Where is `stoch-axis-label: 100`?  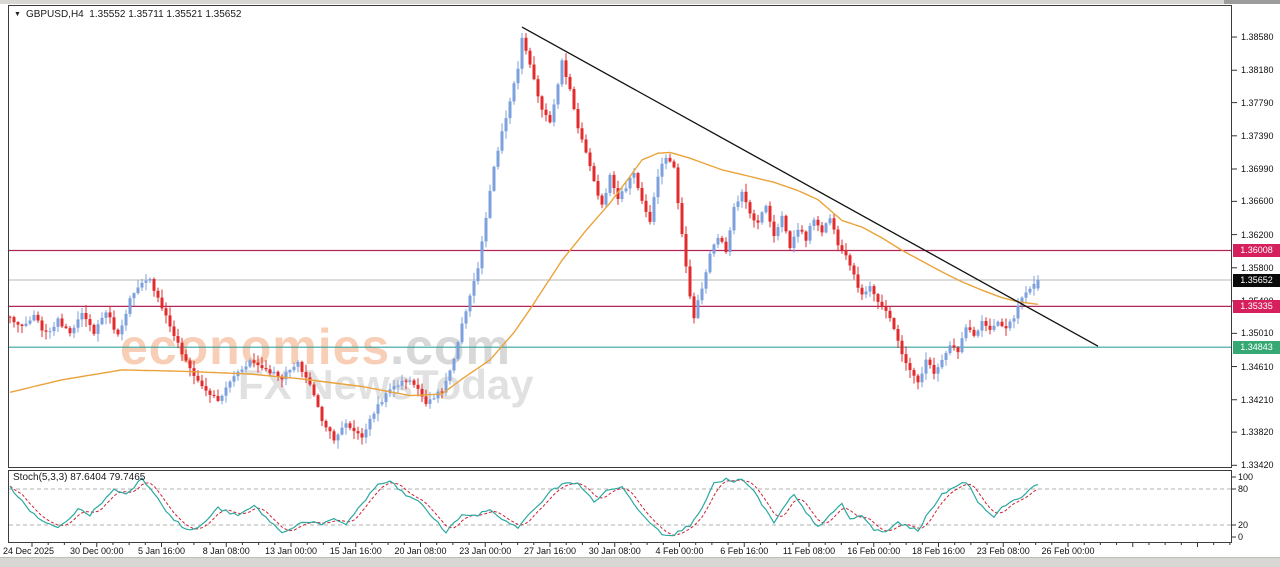
stoch-axis-label: 100 is located at coordinates (1246, 477).